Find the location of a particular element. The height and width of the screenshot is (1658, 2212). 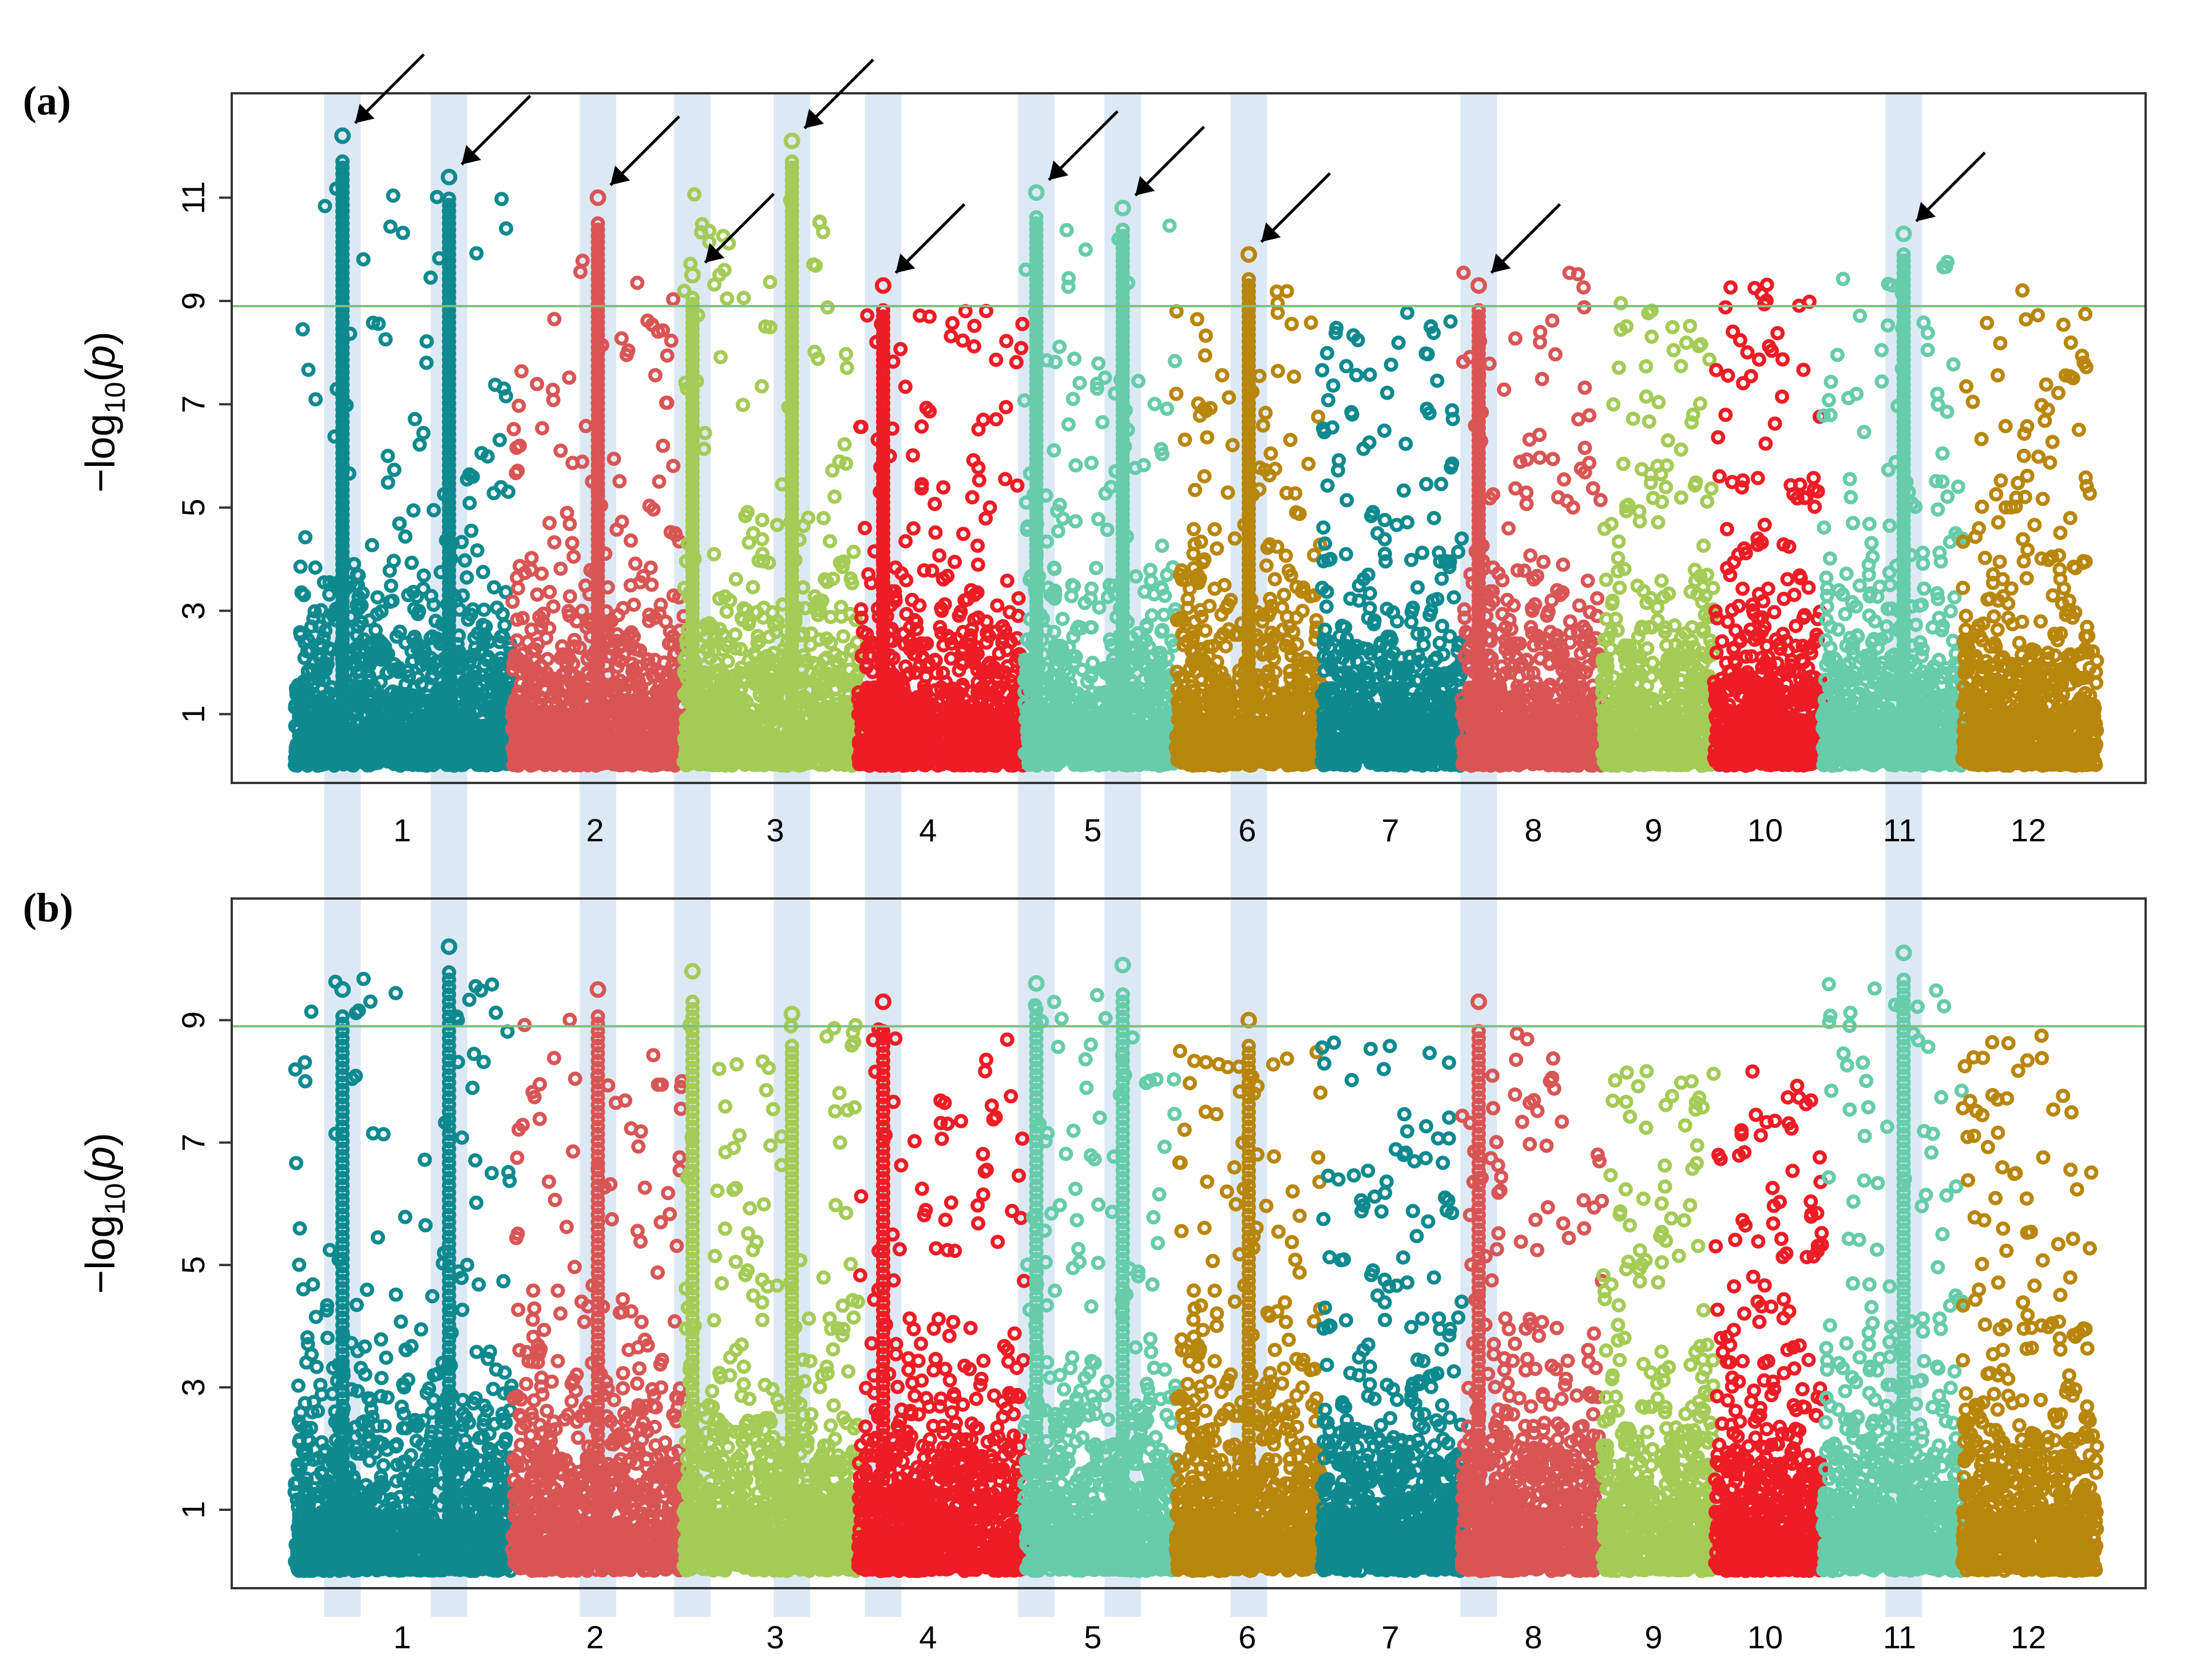

y-tick-label: 11 is located at coordinates (193, 197).